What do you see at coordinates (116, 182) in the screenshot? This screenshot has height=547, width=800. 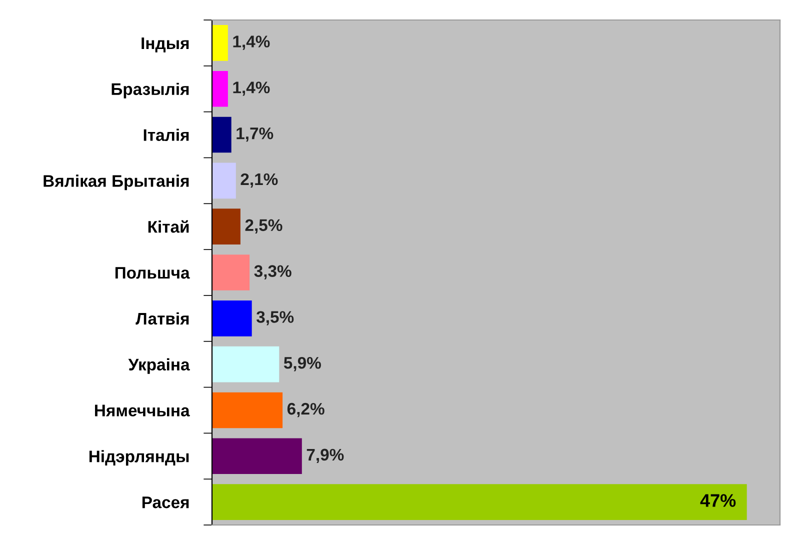 I see `y-tick-label: Вялікая Брытанія` at bounding box center [116, 182].